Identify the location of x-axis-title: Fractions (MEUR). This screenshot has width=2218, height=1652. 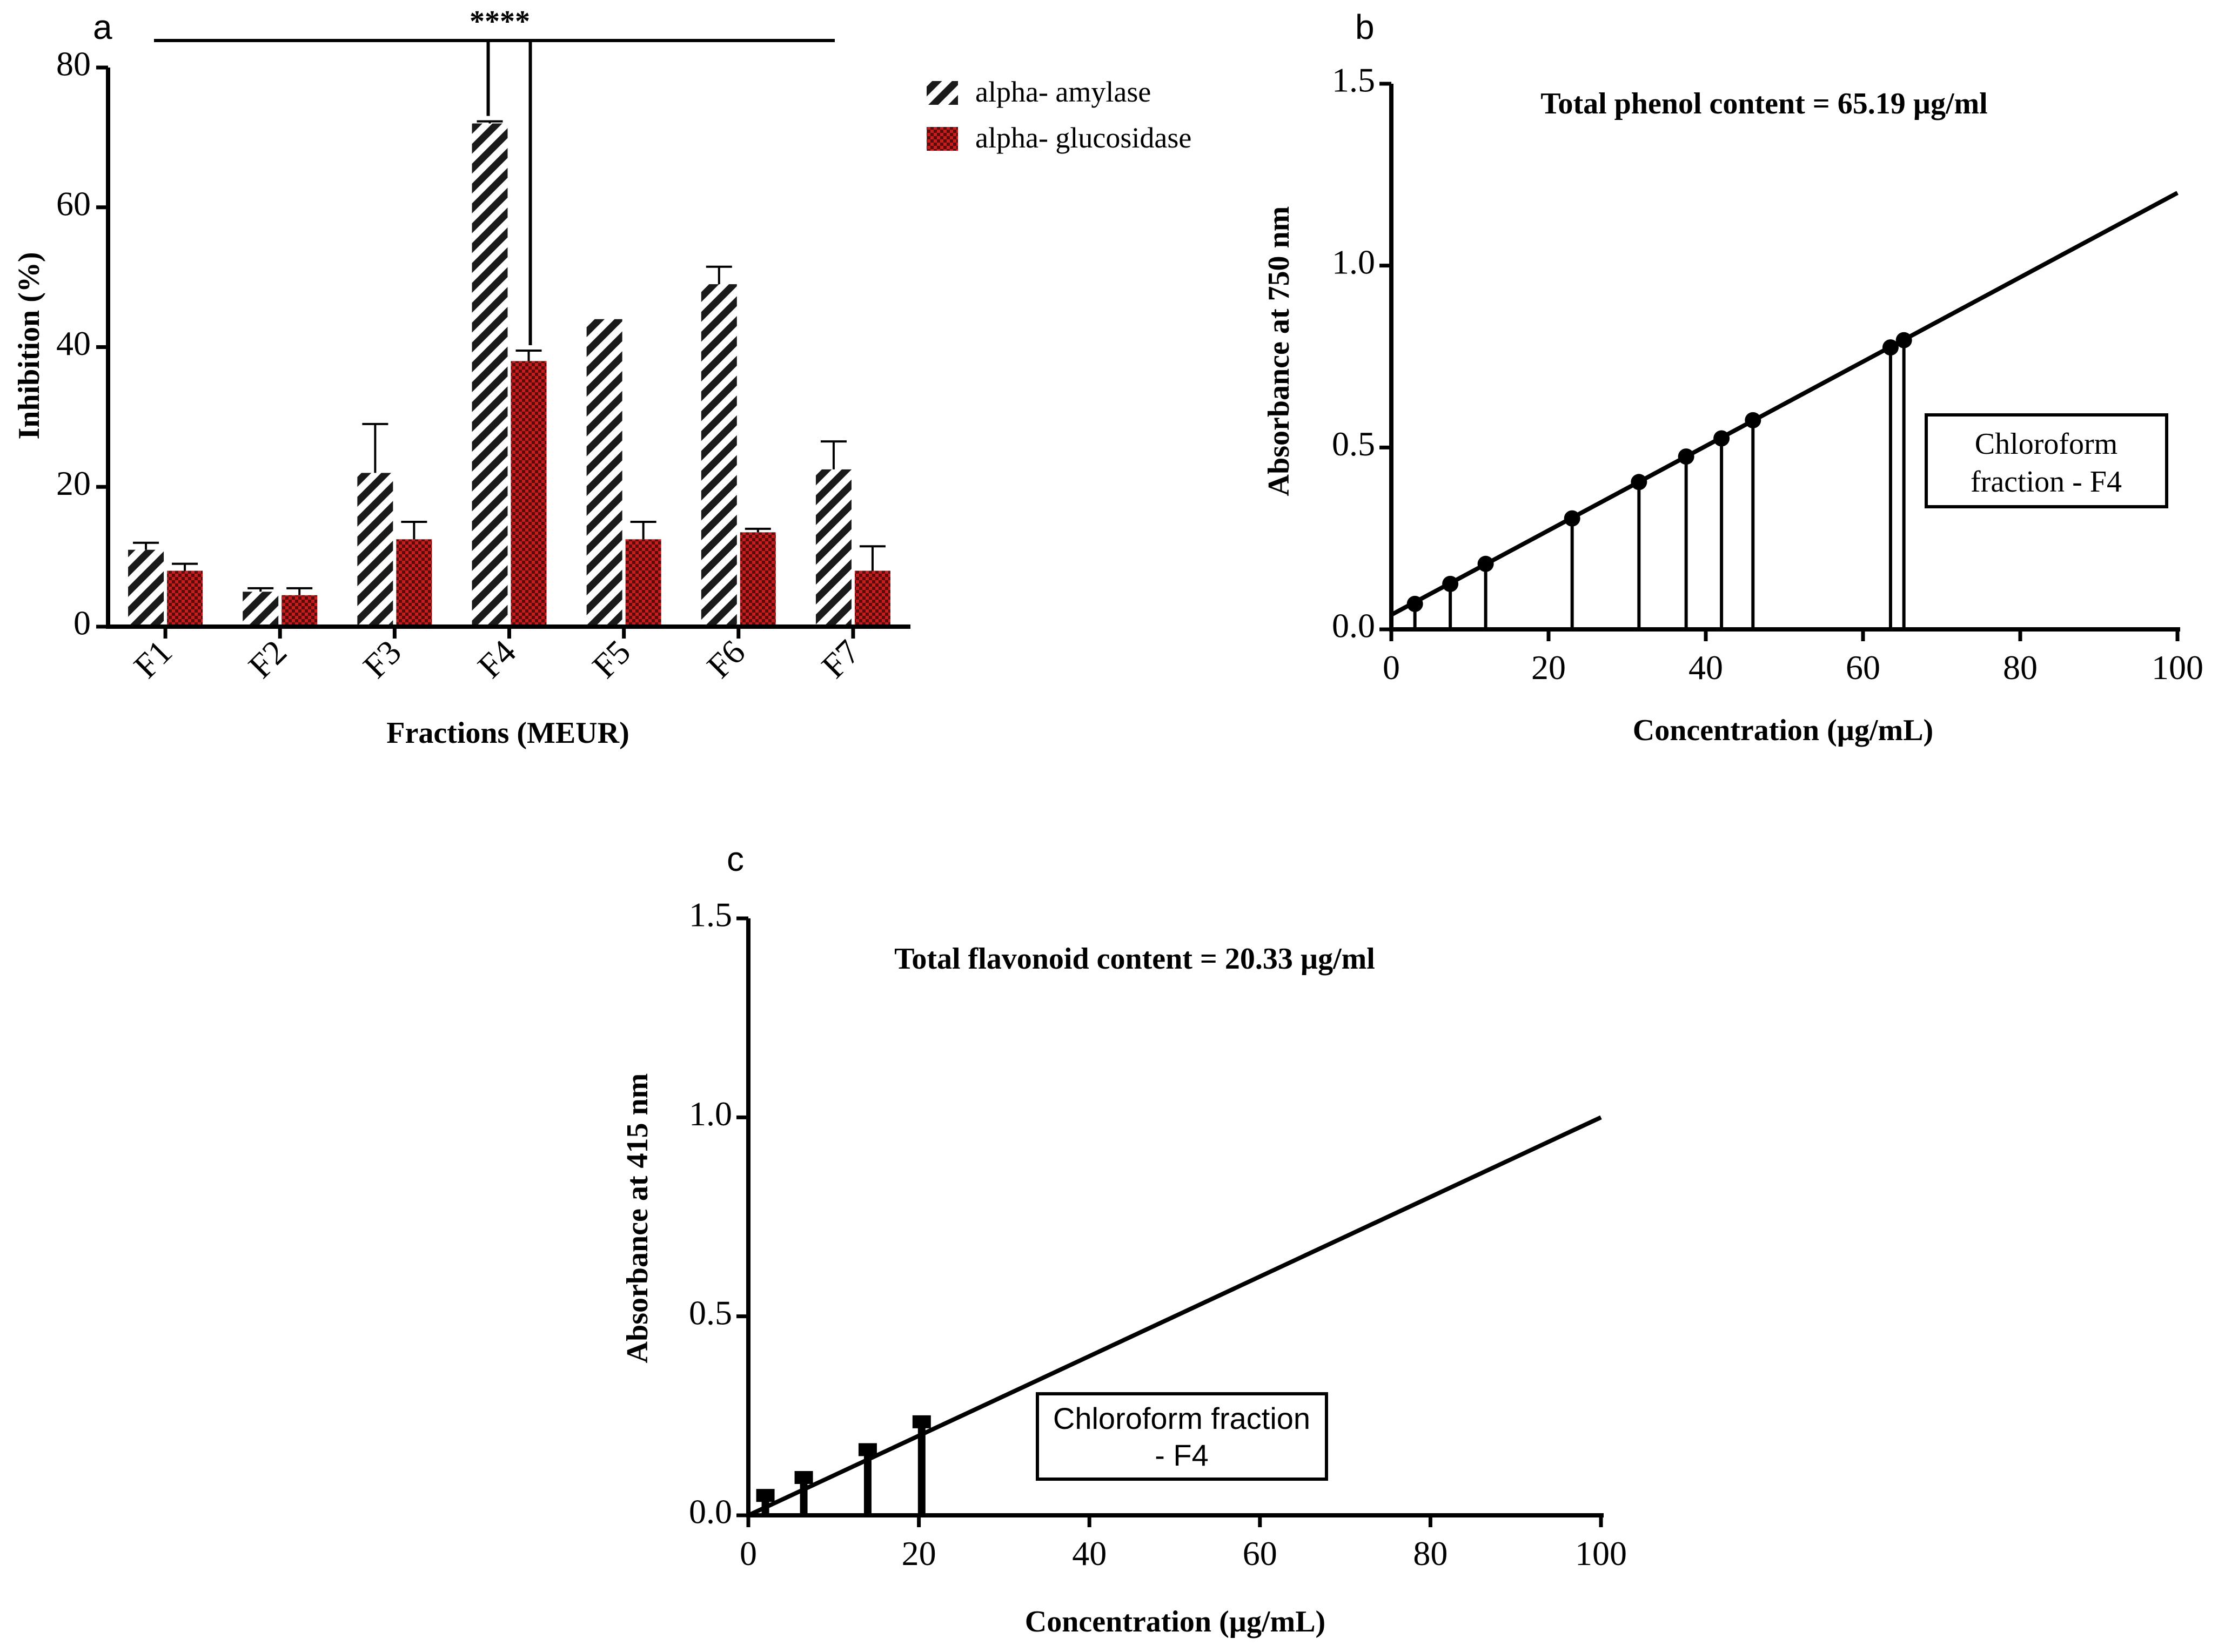
(507, 733).